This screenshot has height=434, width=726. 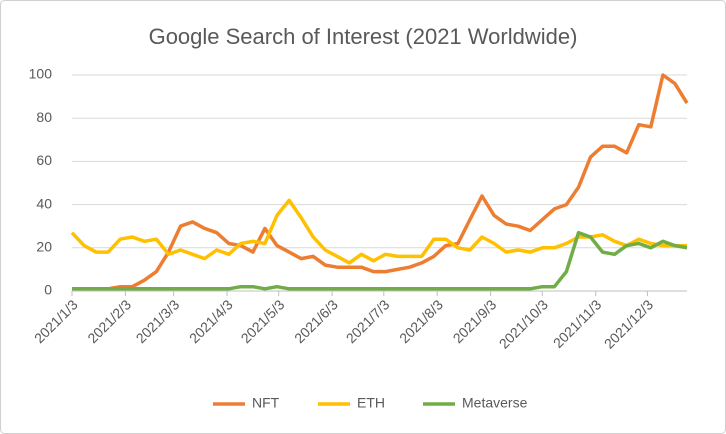 What do you see at coordinates (48, 290) in the screenshot?
I see `y-tick-label: 0` at bounding box center [48, 290].